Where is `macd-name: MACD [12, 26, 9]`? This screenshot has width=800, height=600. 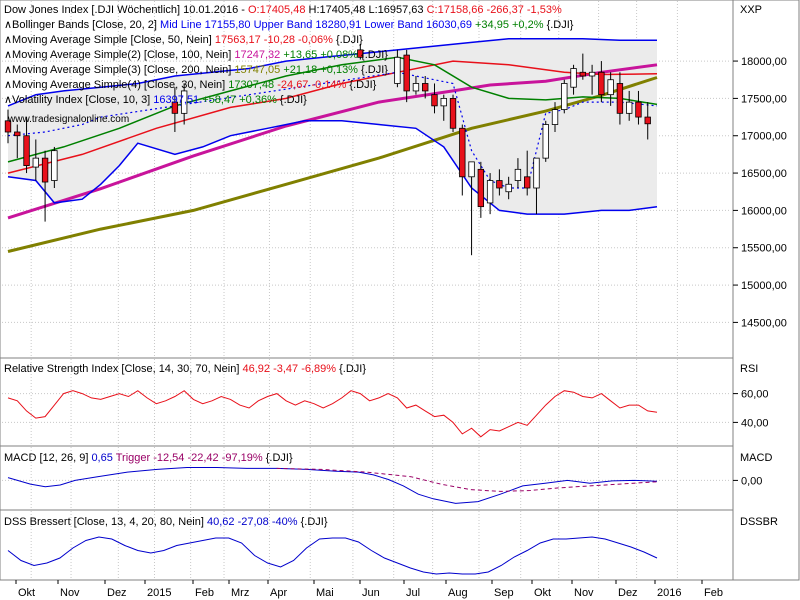
macd-name: MACD [12, 26, 9] is located at coordinates (46, 458).